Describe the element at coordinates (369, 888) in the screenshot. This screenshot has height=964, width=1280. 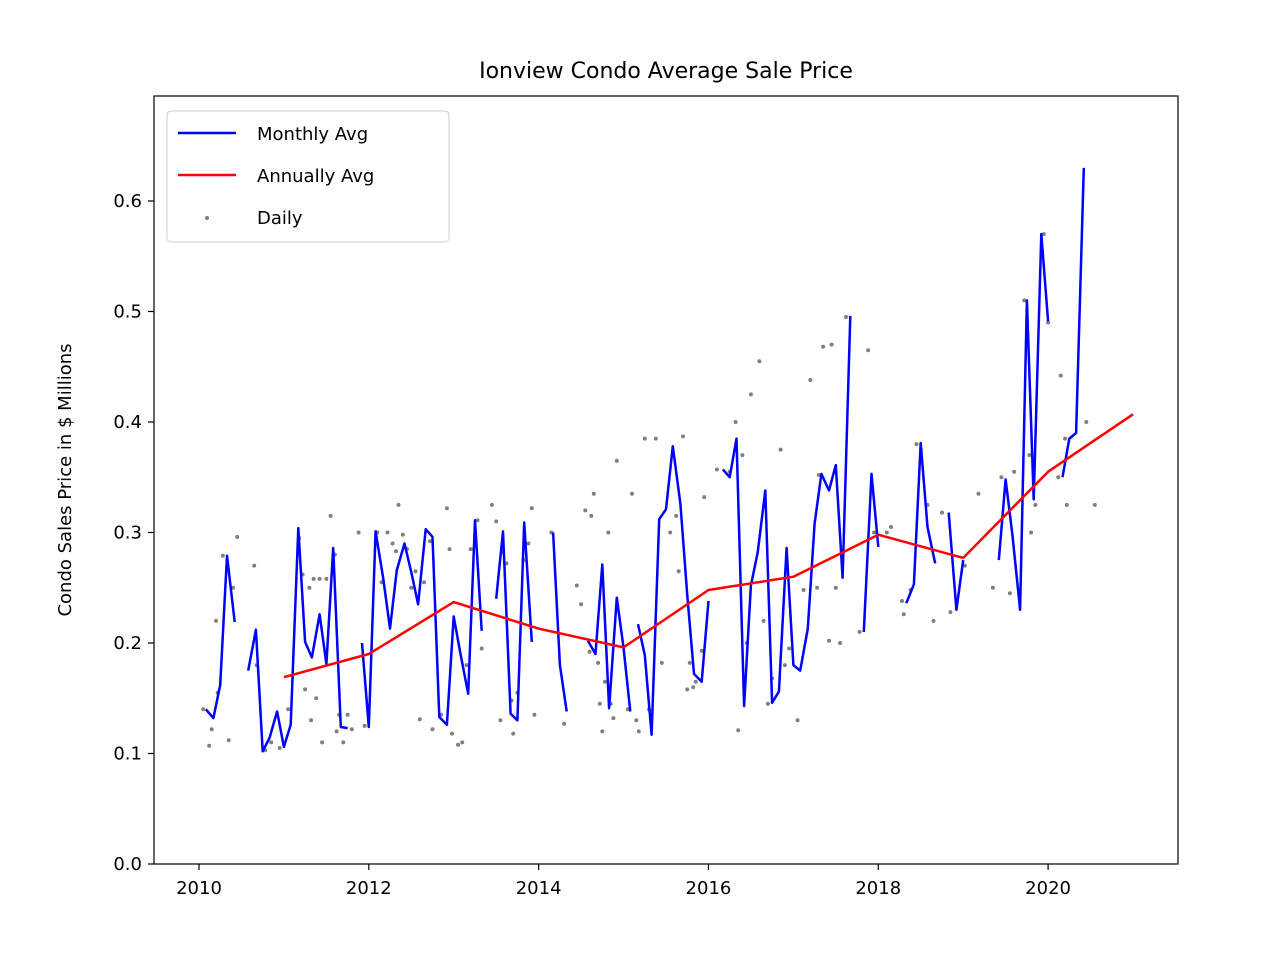
I see `x-tick-label: 2012` at that location.